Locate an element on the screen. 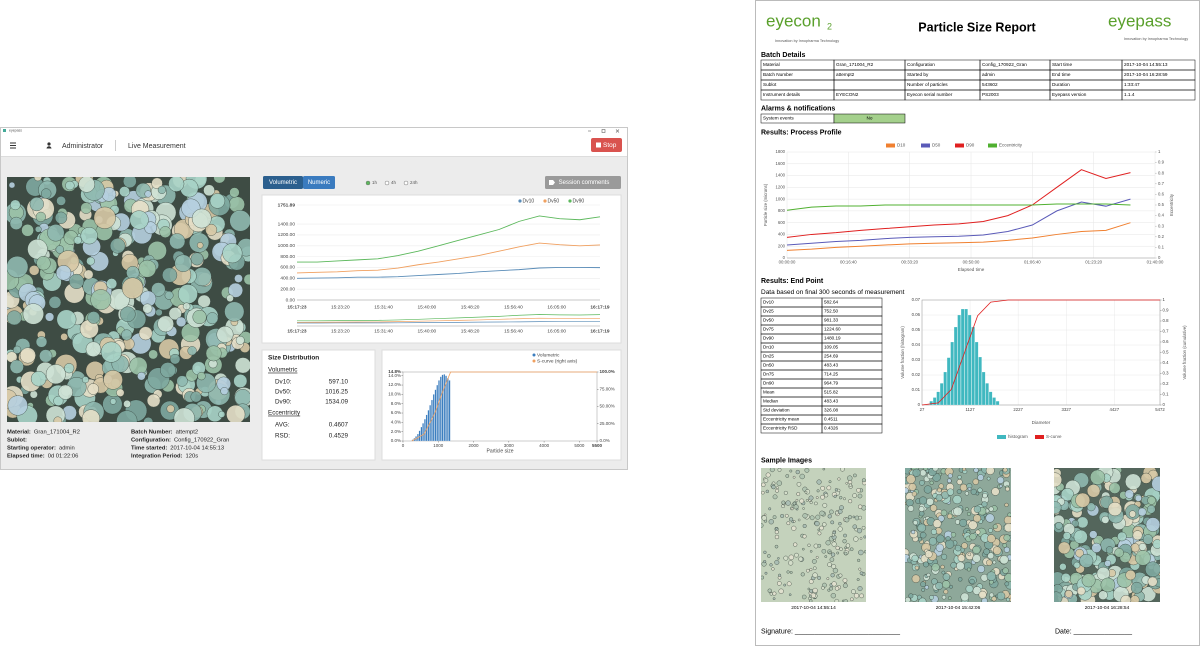 Image resolution: width=1200 pixels, height=646 pixels. legend-label: Dv10 is located at coordinates (529, 201).